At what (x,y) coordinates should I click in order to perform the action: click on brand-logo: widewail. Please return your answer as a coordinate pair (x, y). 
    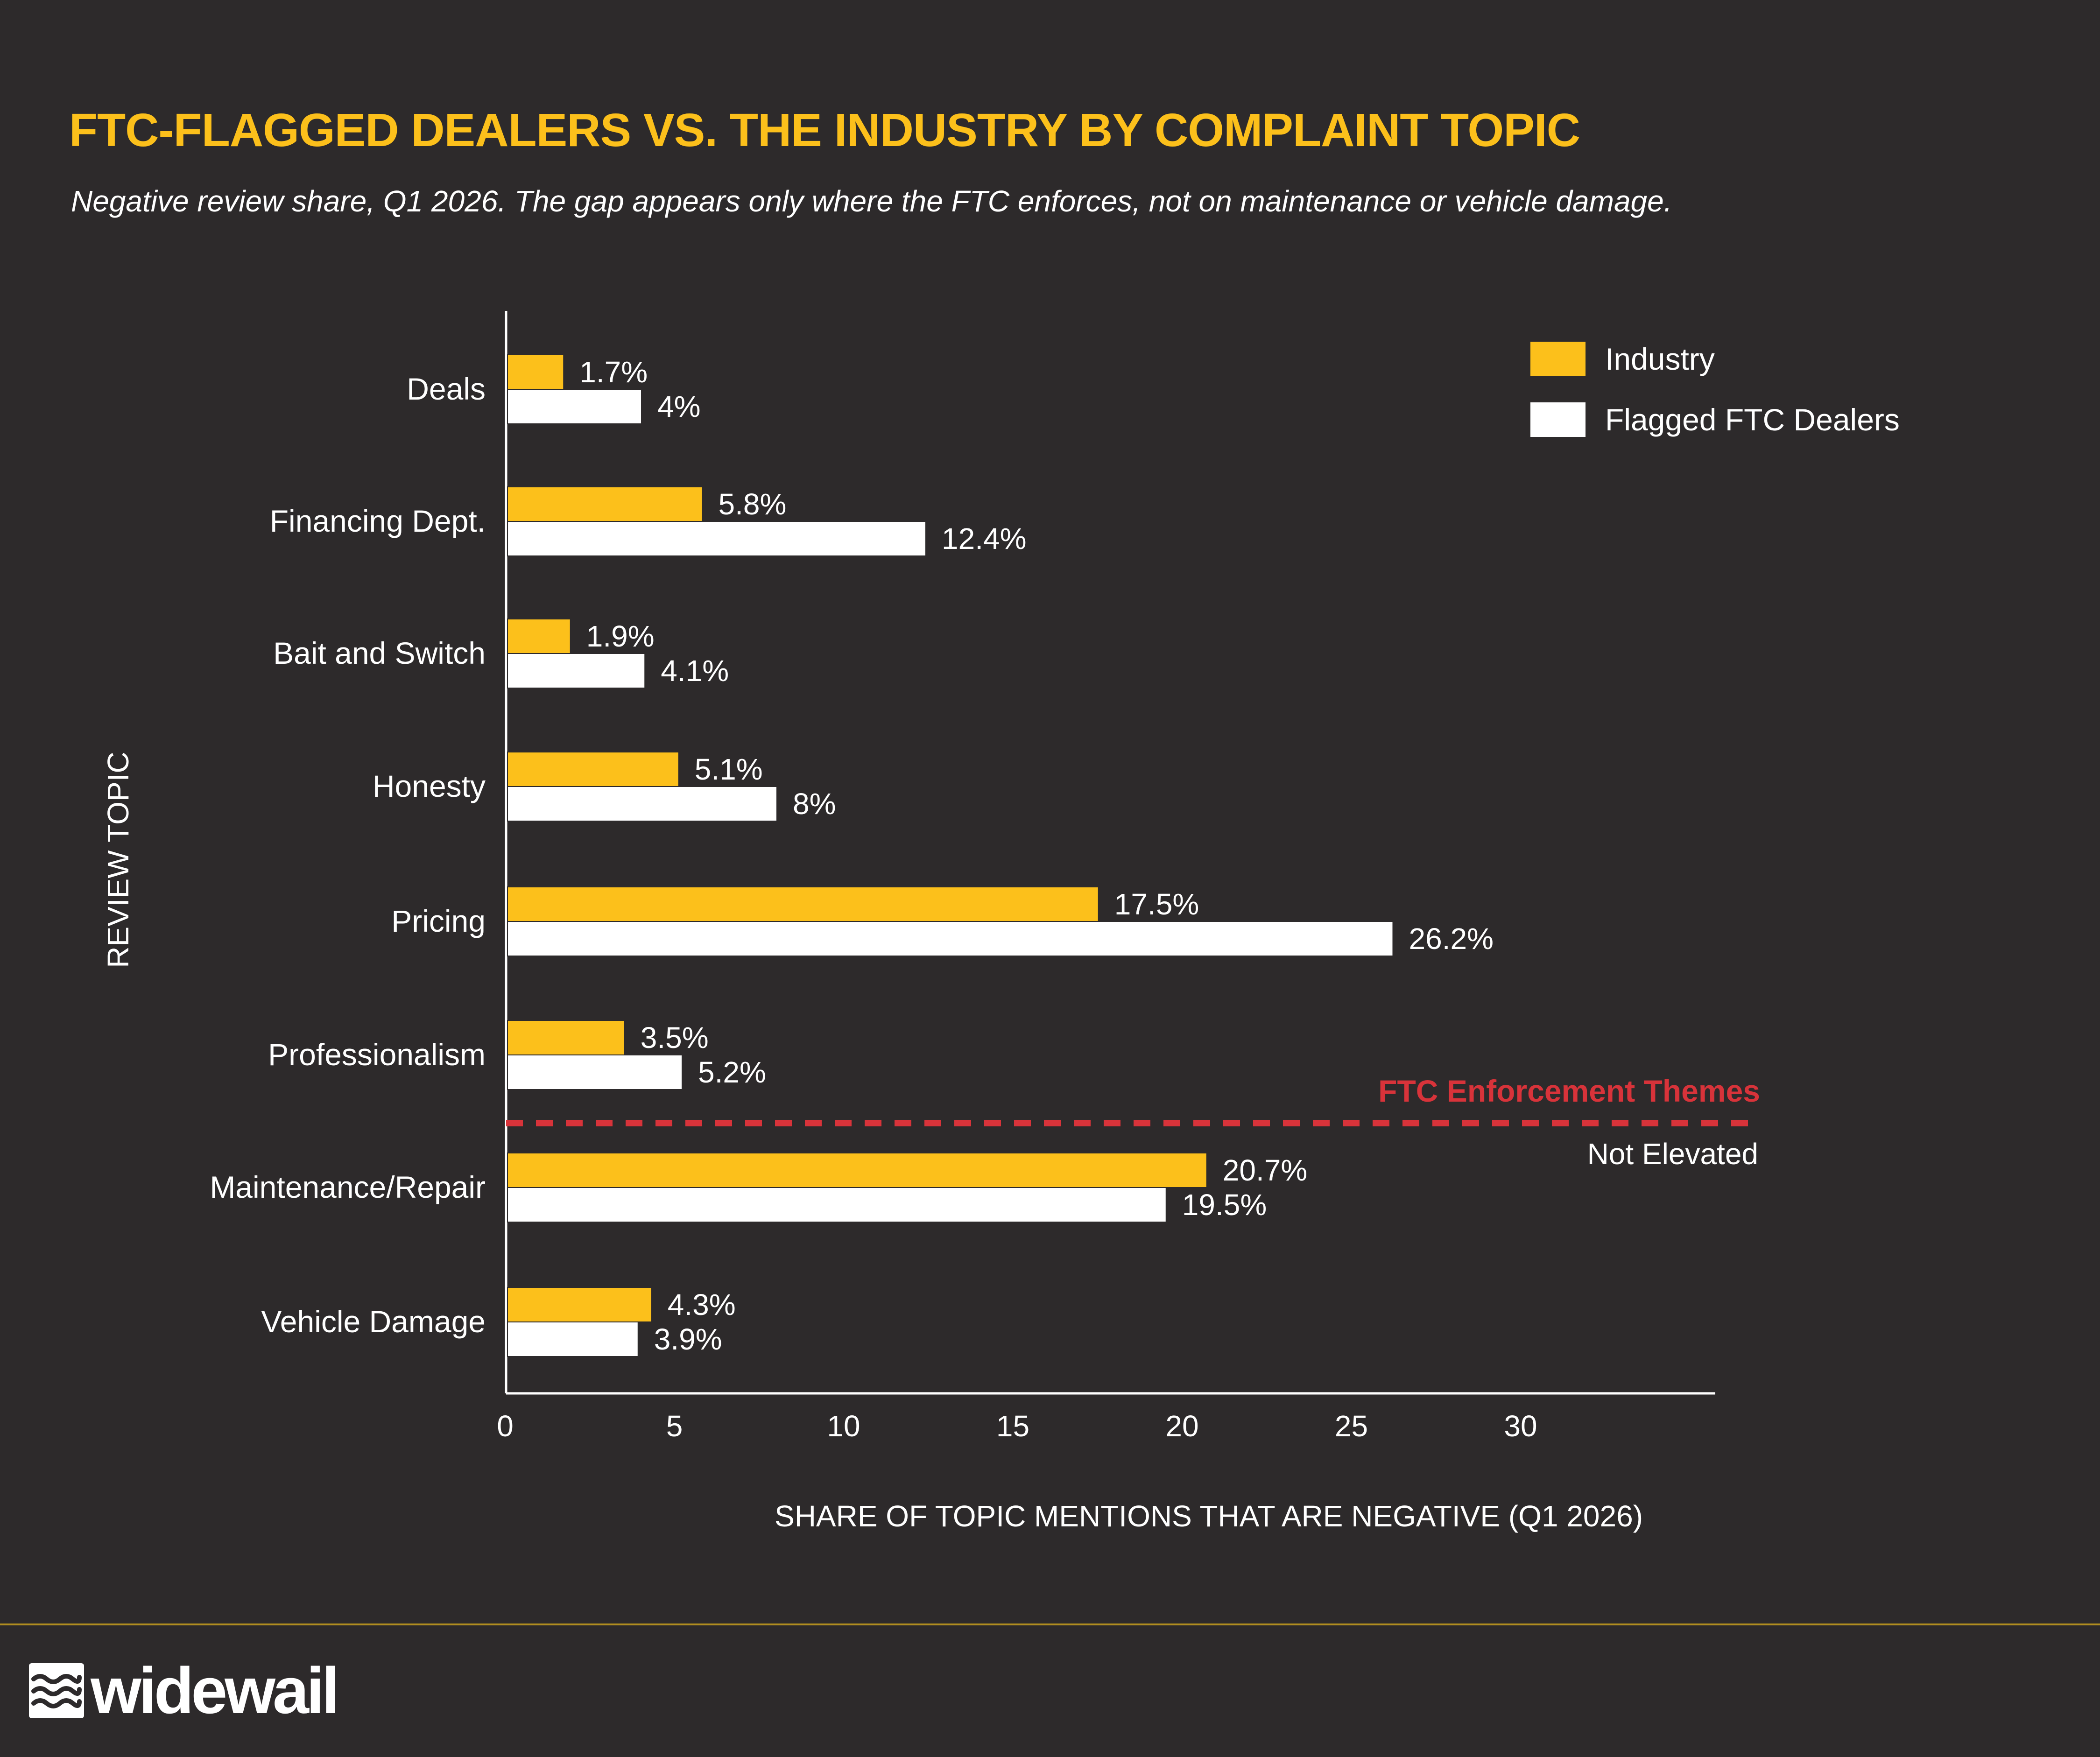
    Looking at the image, I should click on (184, 1690).